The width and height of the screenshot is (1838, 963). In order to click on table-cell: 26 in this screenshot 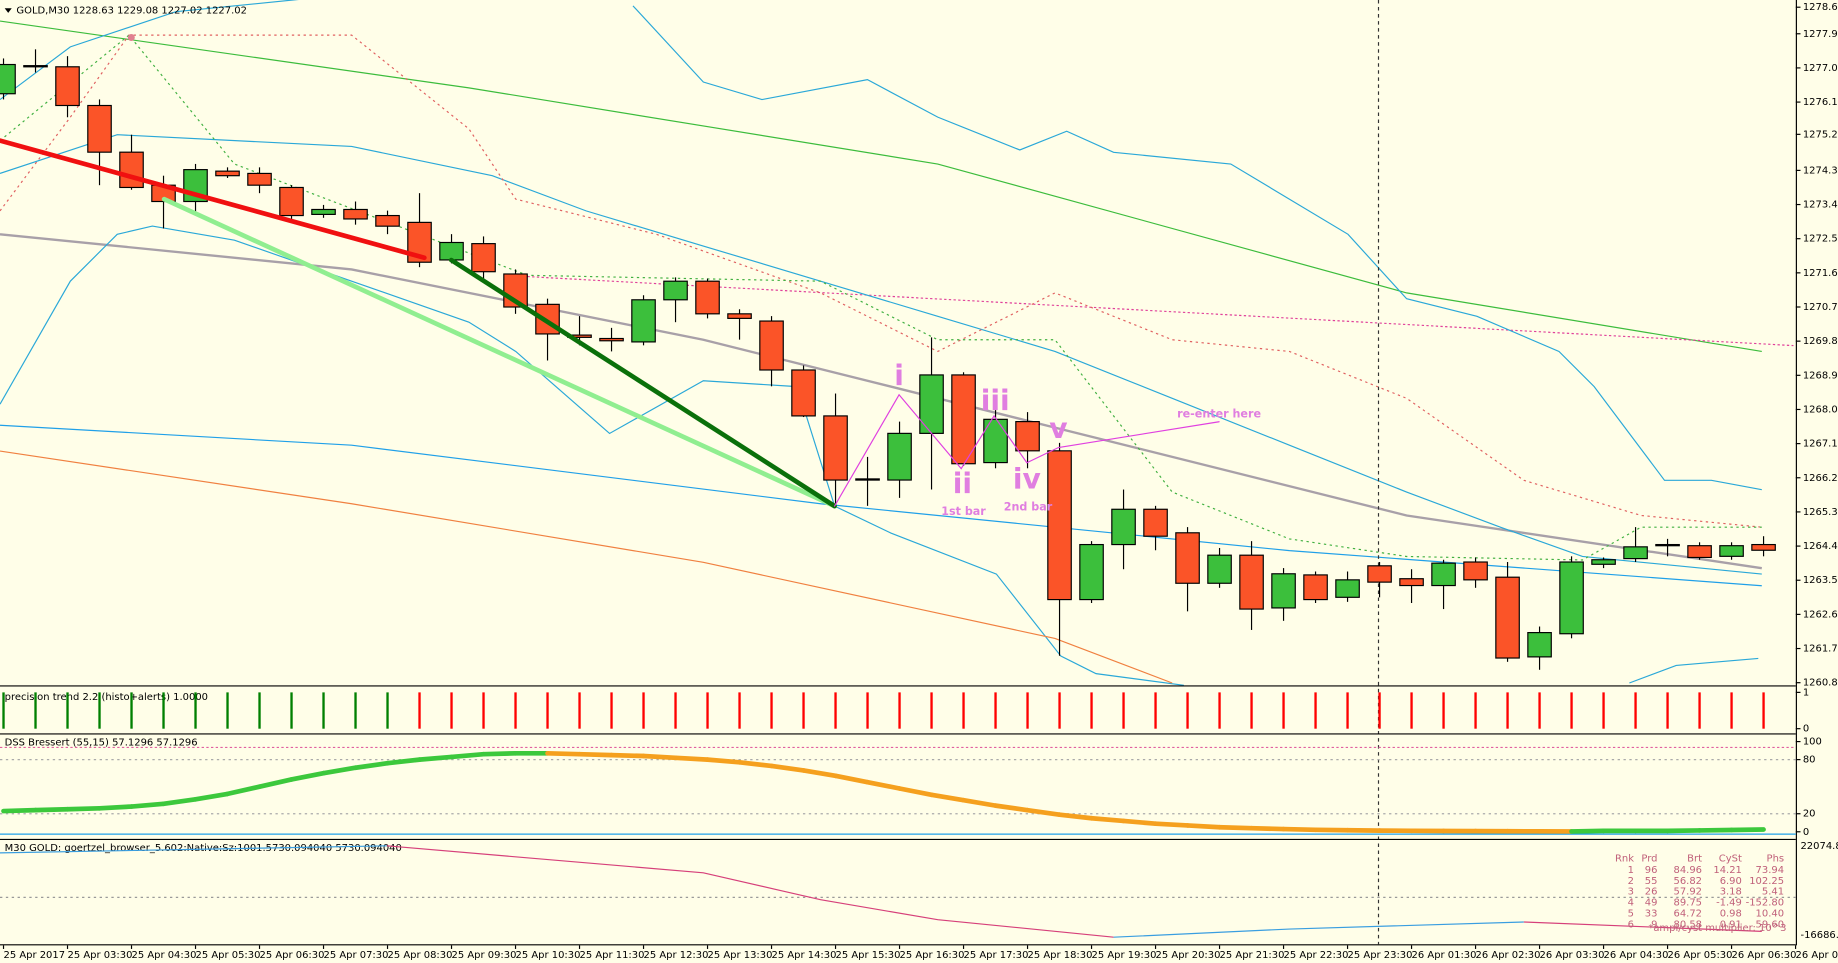, I will do `click(1651, 892)`.